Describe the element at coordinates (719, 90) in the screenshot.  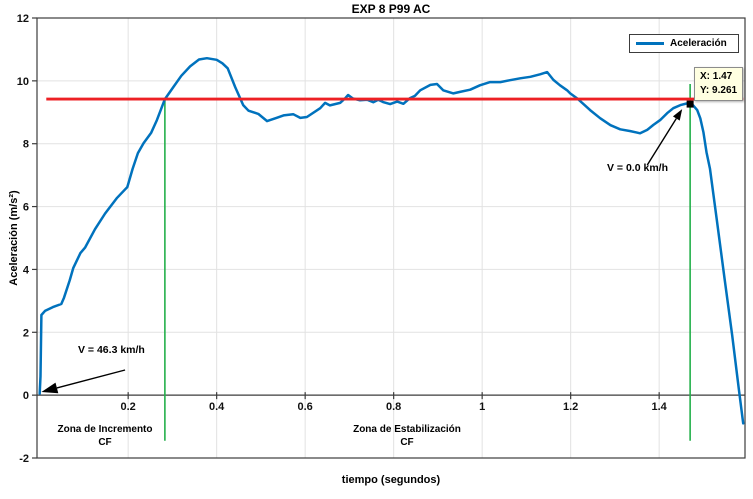
I see `datatip-y-value: Y: 9.261` at that location.